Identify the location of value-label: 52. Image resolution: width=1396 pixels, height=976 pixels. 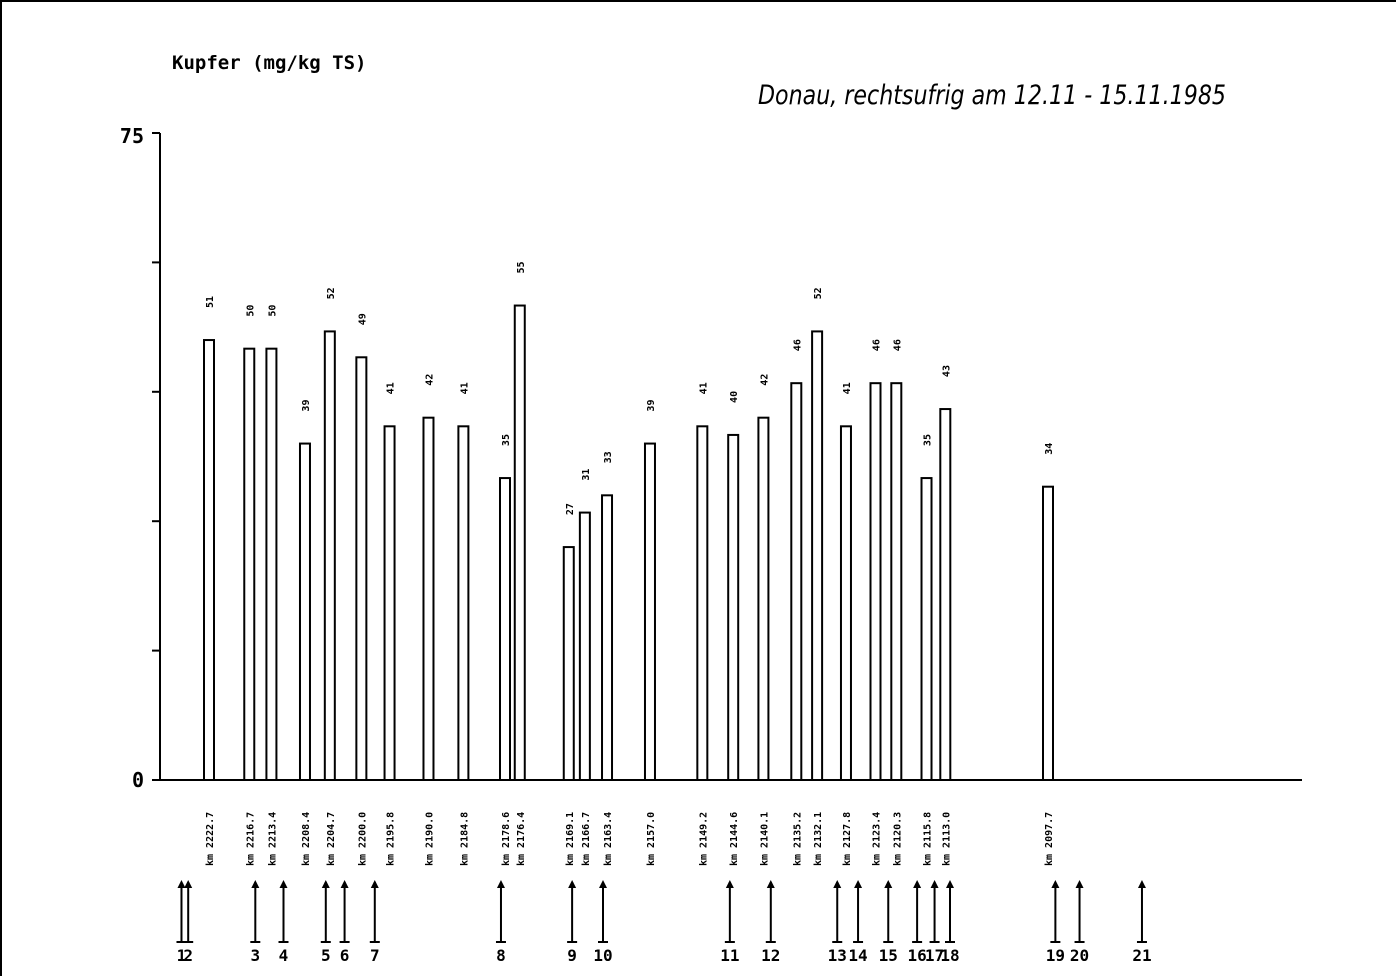
(818, 293).